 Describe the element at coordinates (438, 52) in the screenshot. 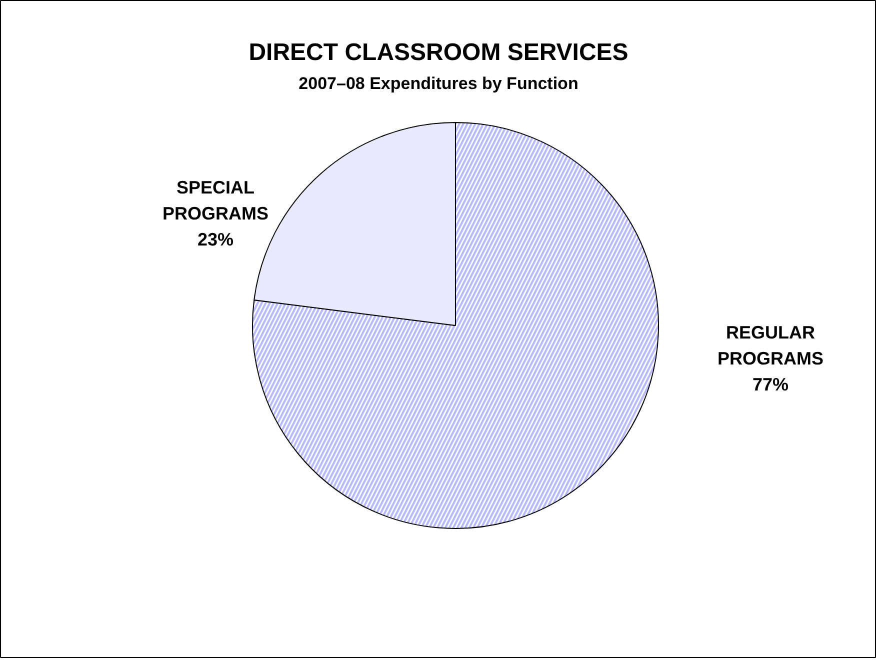

I see `chart-title: DIRECT CLASSROOM SERVICES` at that location.